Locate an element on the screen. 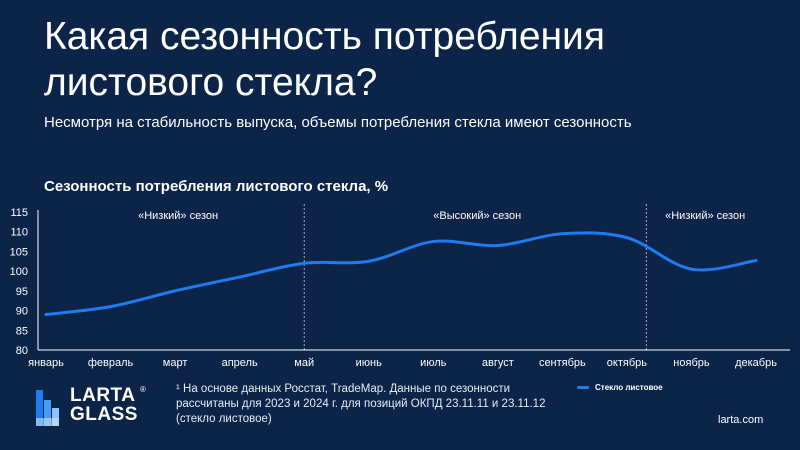 The image size is (800, 450). y-tick-label: 95 is located at coordinates (22, 292).